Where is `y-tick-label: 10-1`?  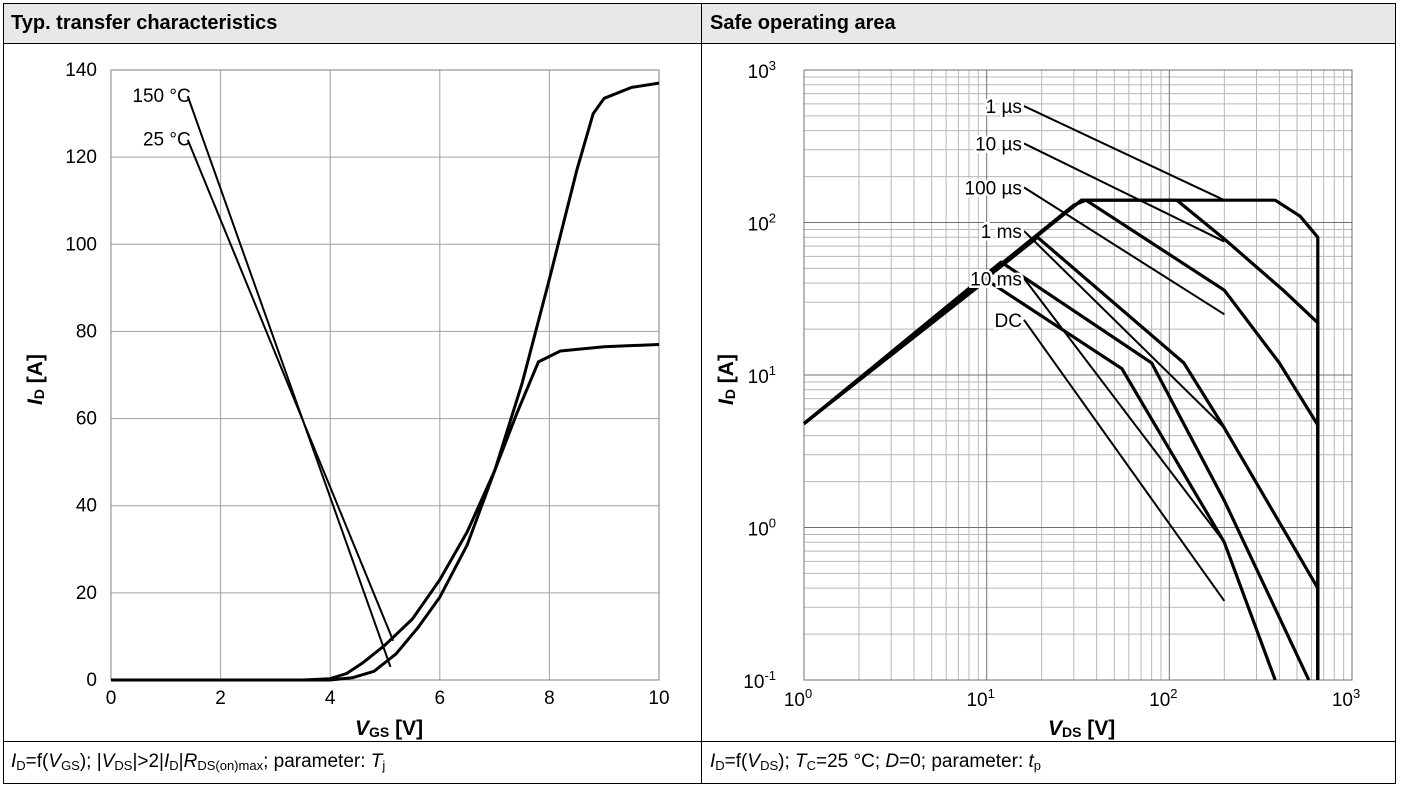 y-tick-label: 10-1 is located at coordinates (759, 680).